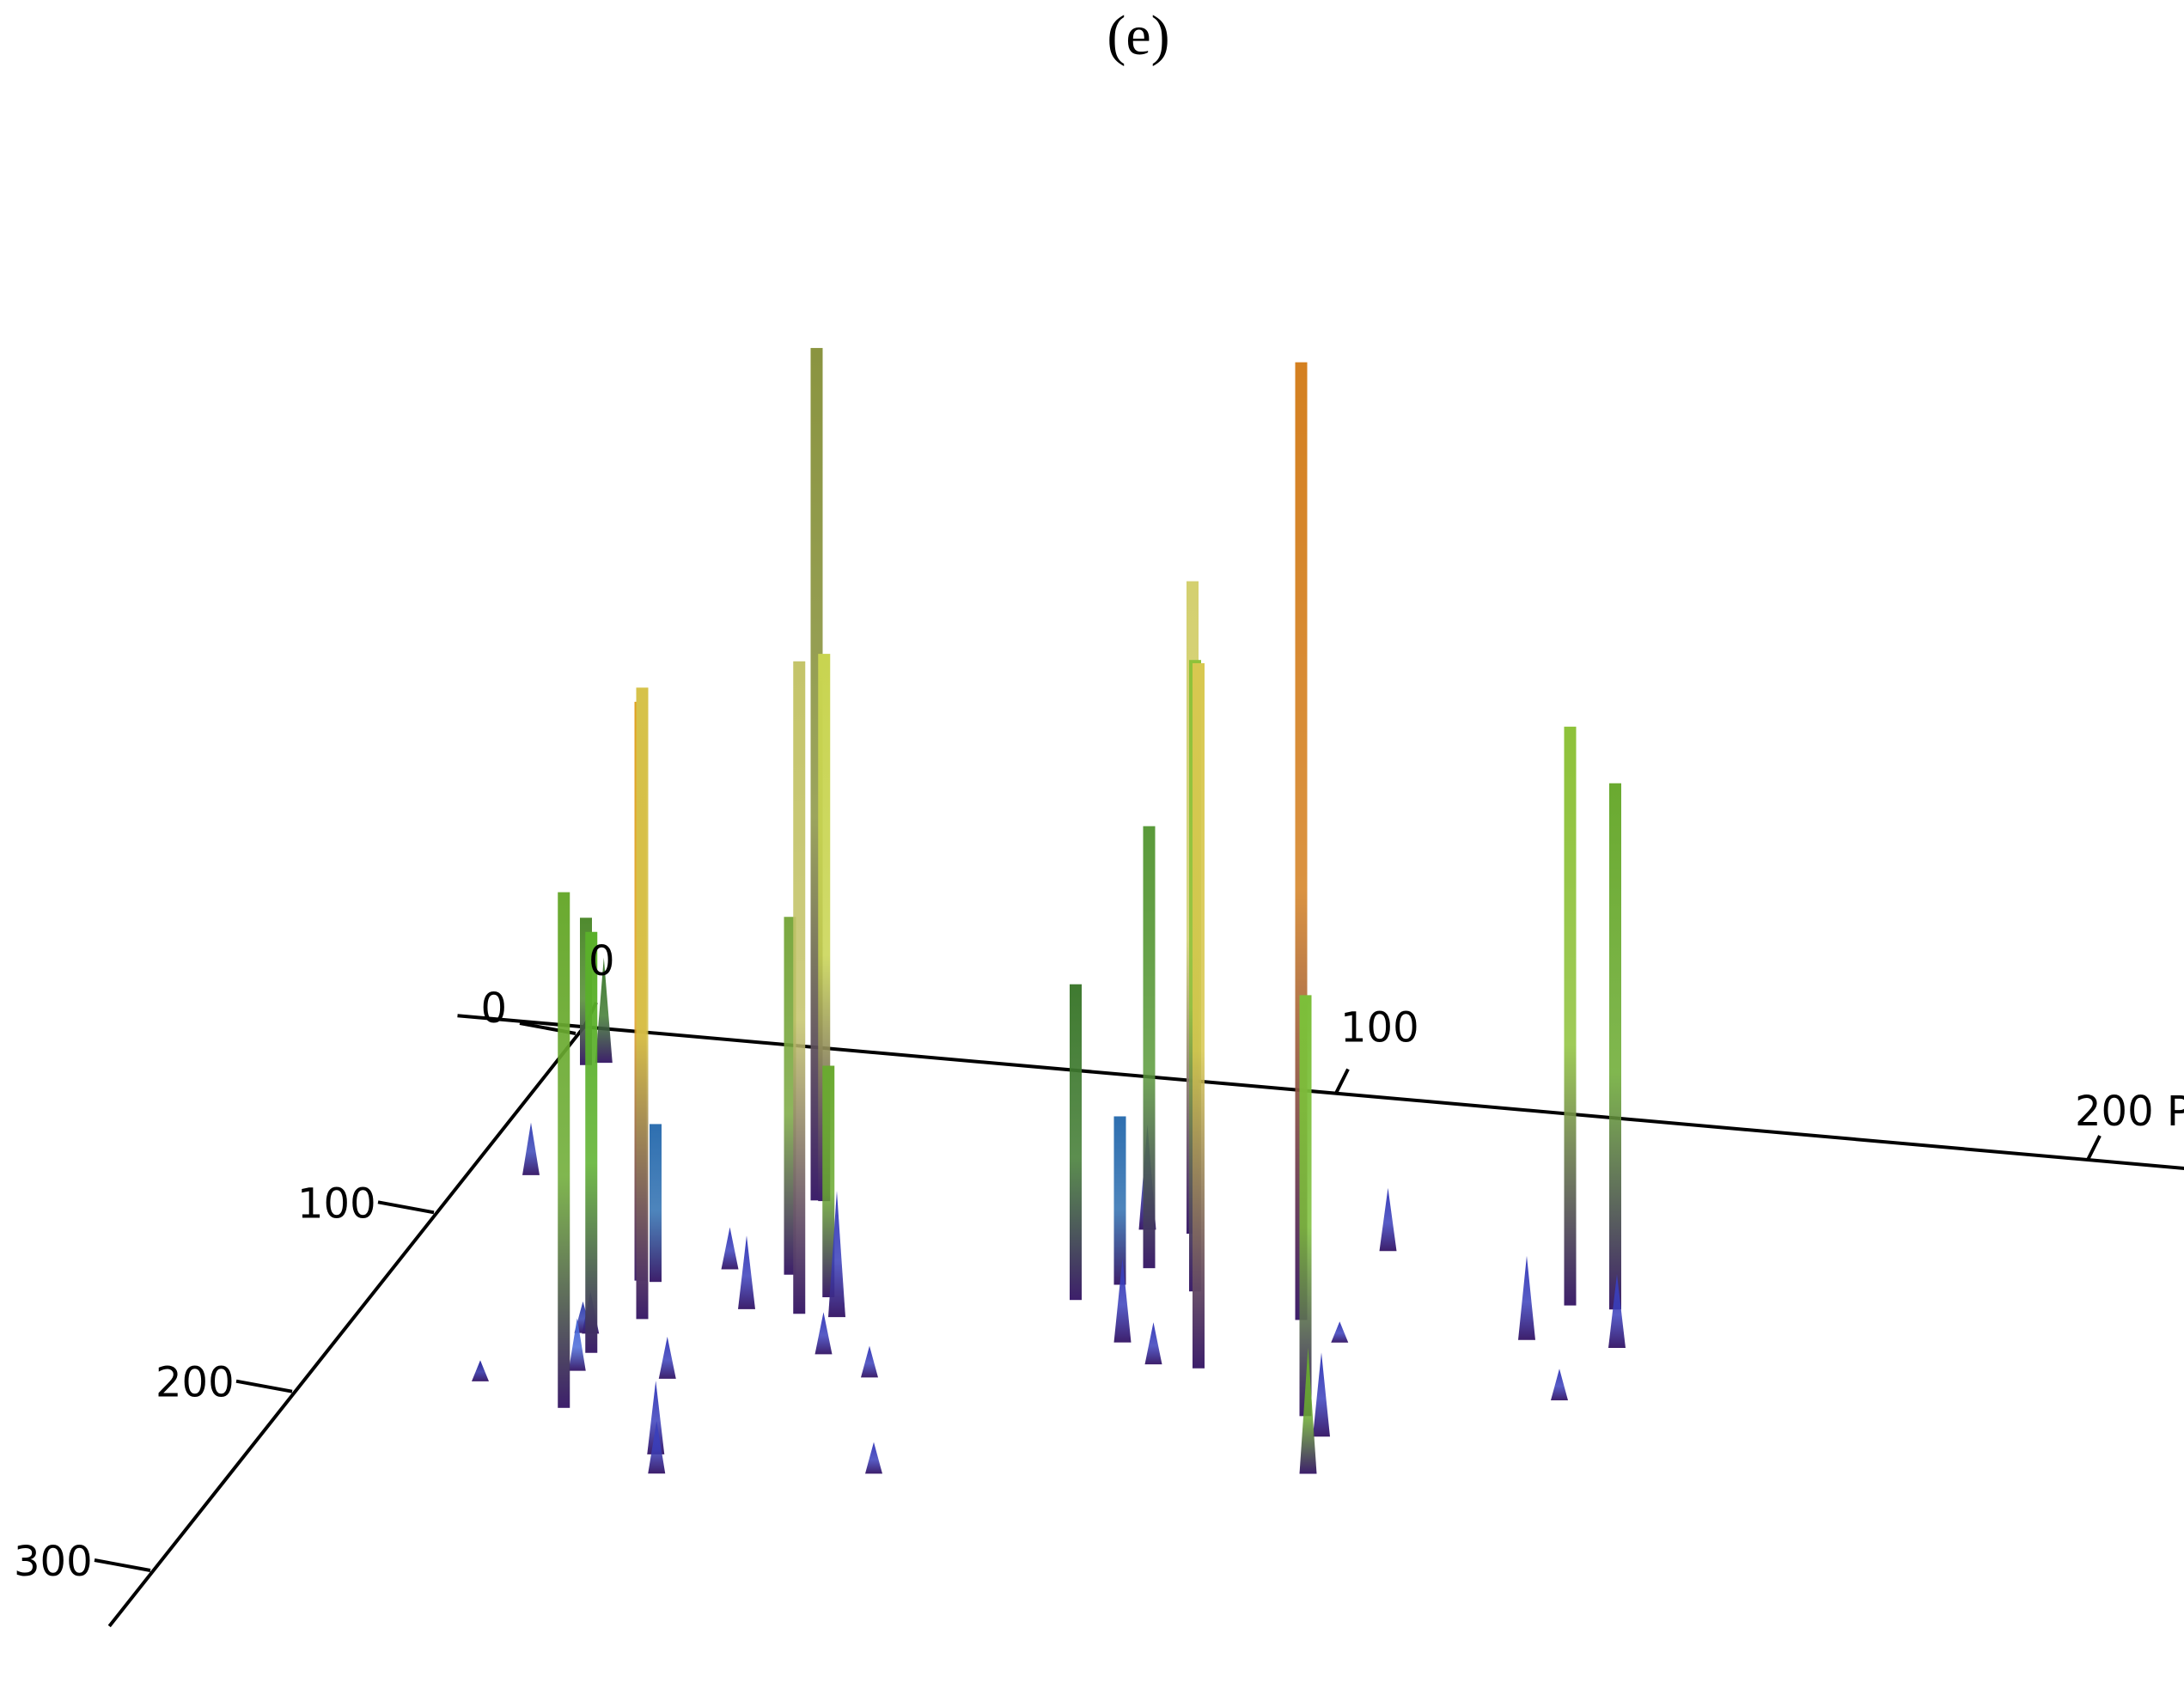 The image size is (2184, 1695). Describe the element at coordinates (1380, 1028) in the screenshot. I see `x-tick-label: 100` at that location.